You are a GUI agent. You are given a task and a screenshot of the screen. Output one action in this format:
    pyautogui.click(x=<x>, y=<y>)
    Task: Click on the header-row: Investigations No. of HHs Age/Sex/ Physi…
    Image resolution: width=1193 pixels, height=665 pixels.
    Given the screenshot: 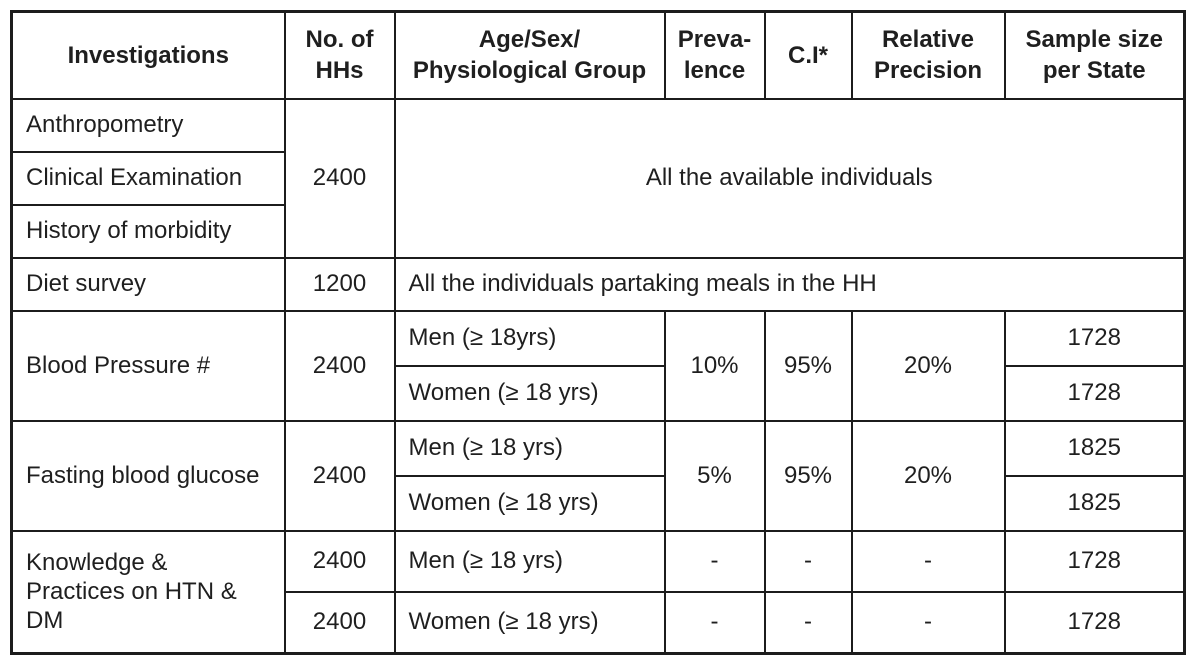 What is the action you would take?
    pyautogui.click(x=598, y=55)
    